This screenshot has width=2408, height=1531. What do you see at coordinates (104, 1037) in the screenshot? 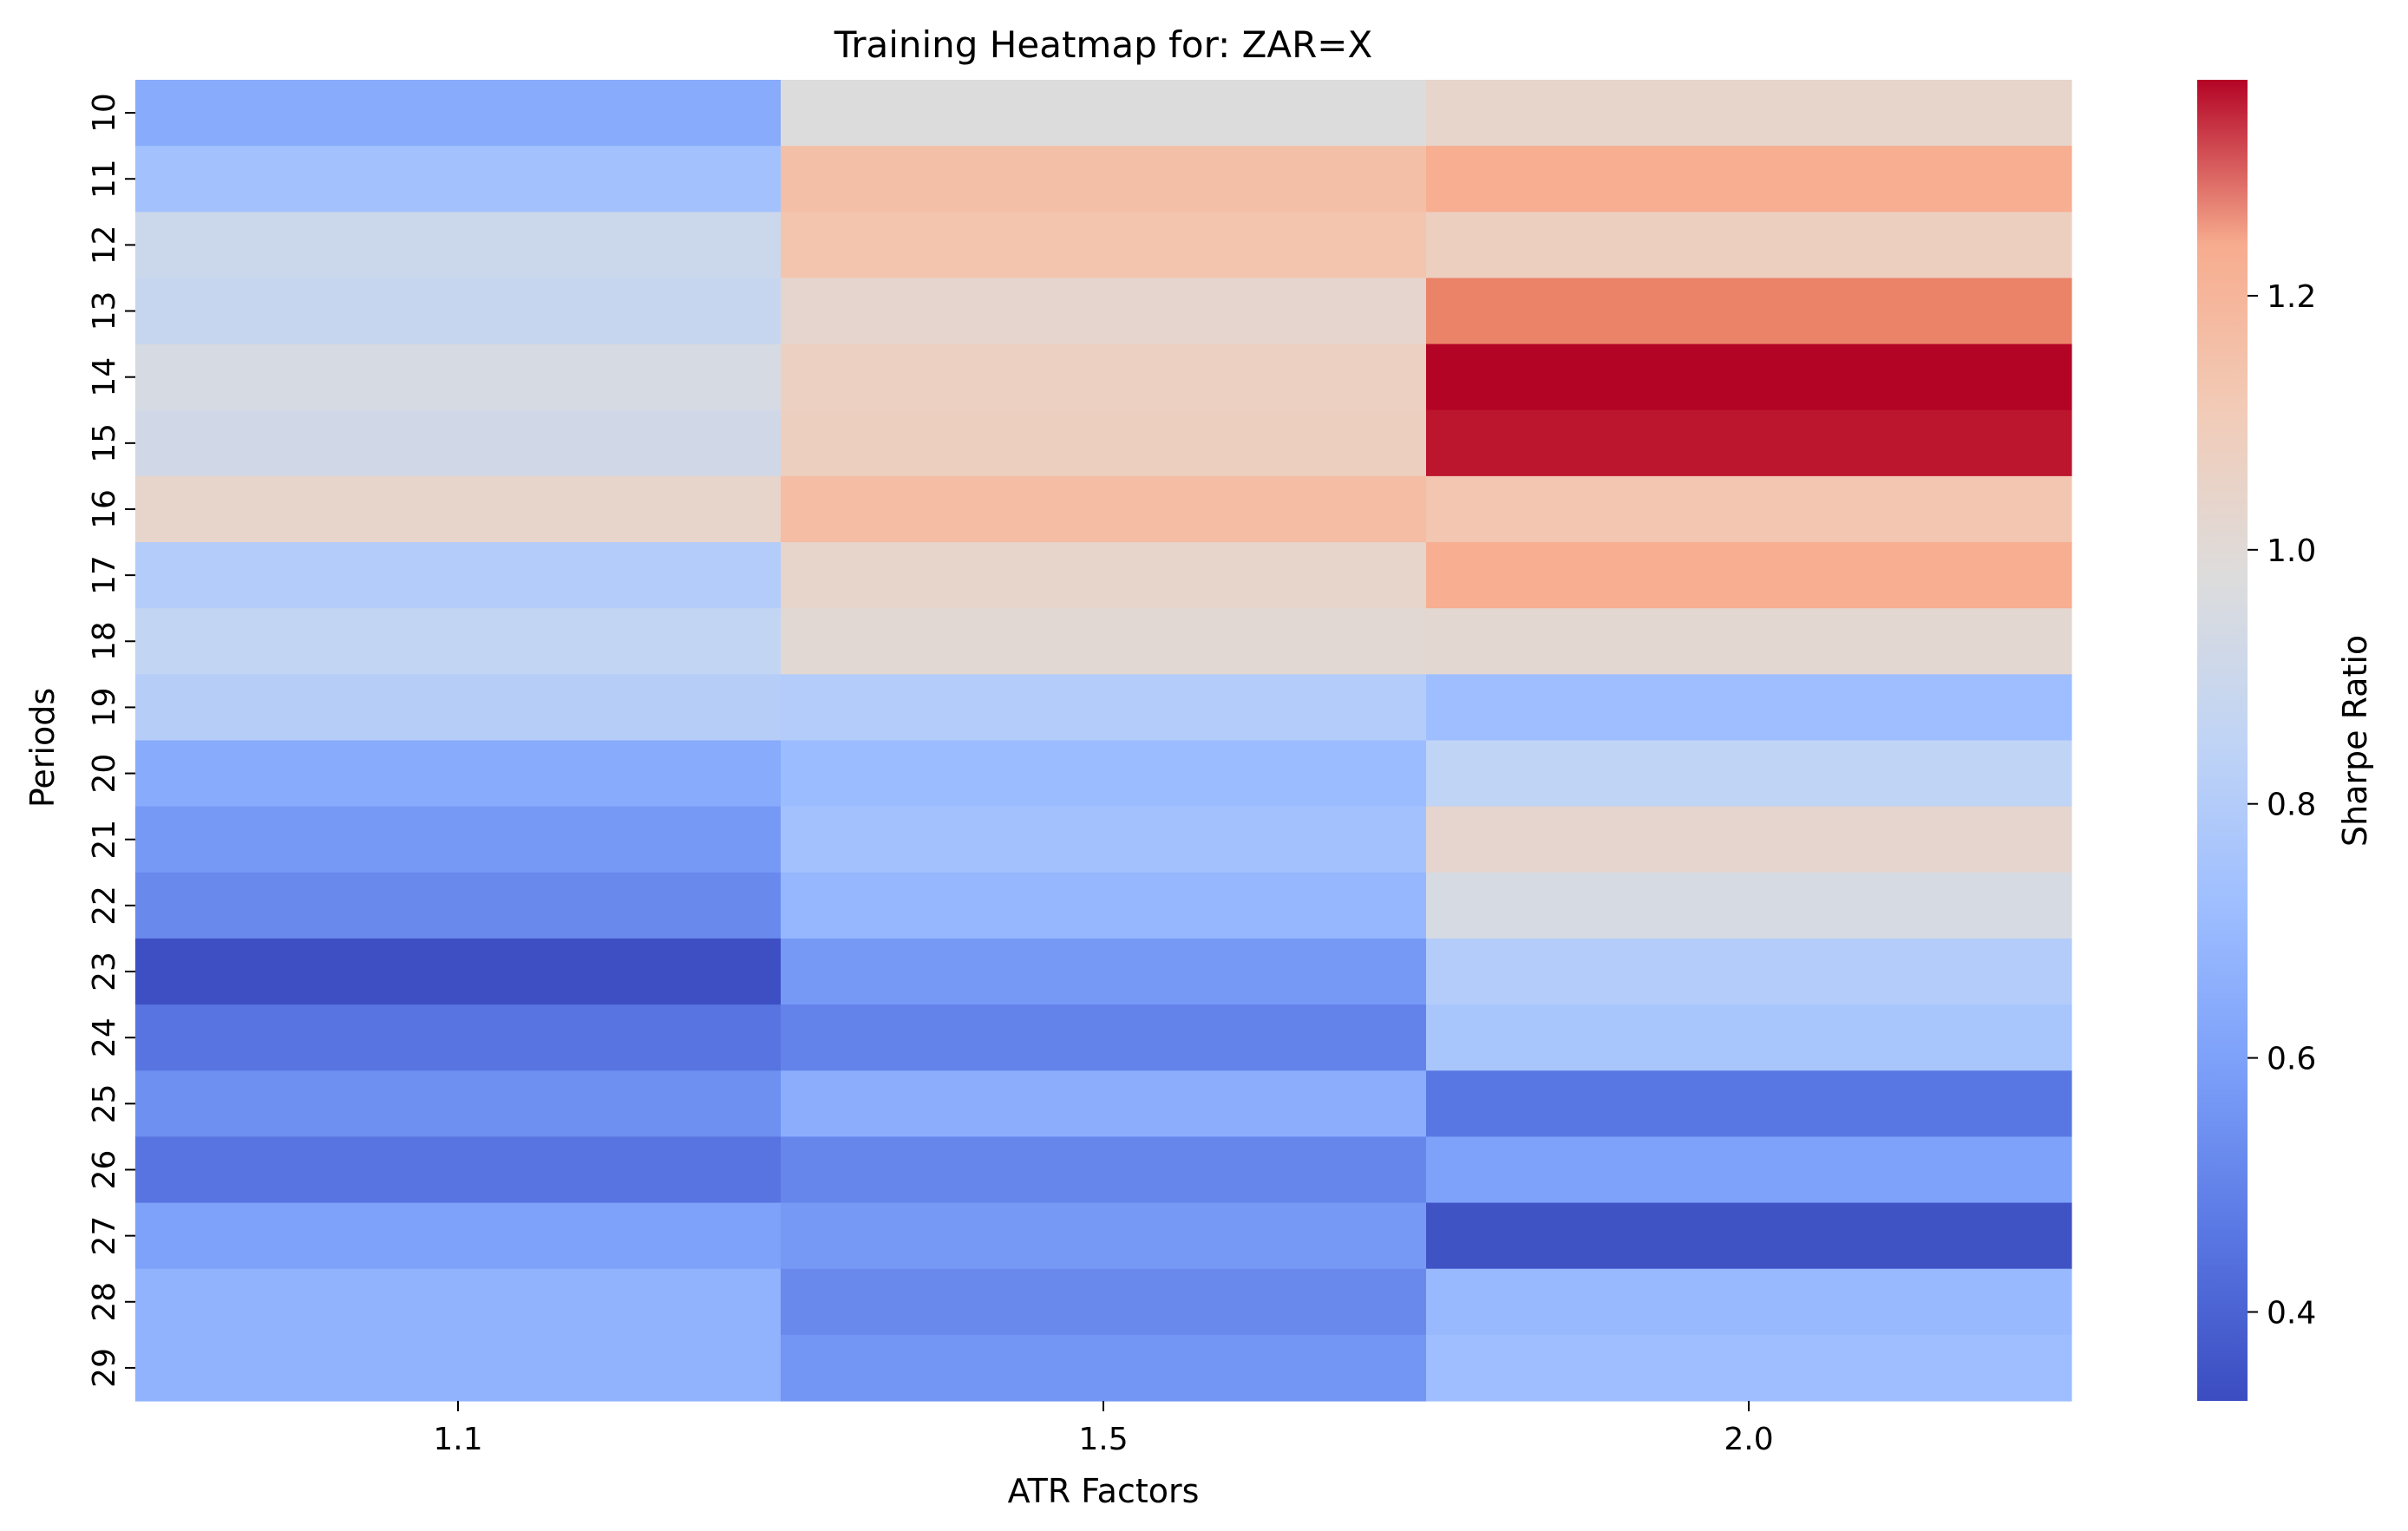
I see `y-tick-label: 24` at bounding box center [104, 1037].